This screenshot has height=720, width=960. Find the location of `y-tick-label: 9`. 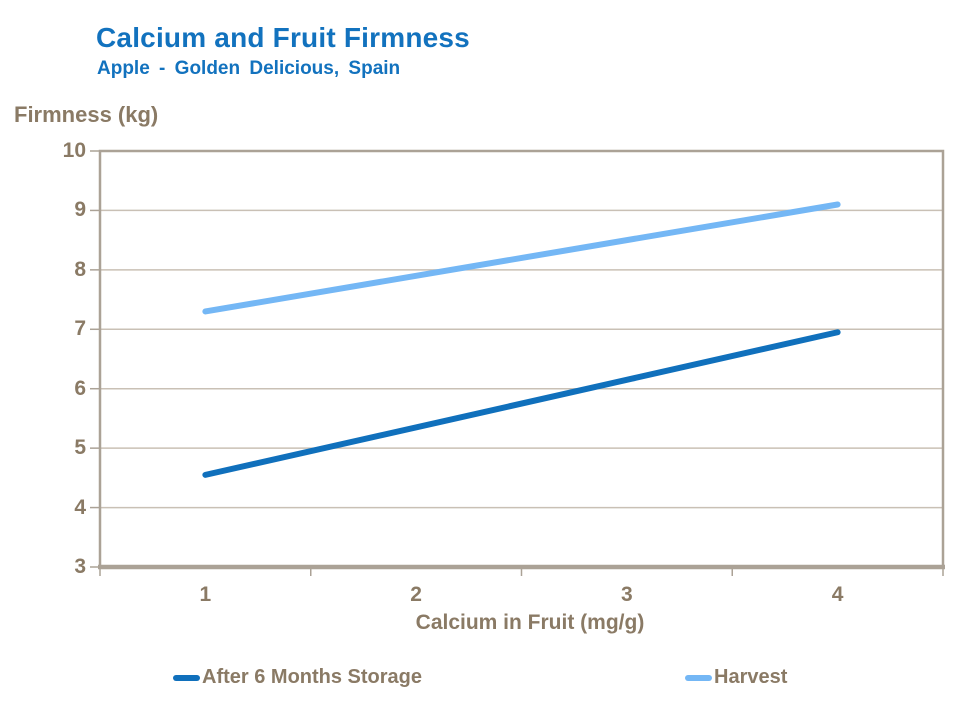

y-tick-label: 9 is located at coordinates (80, 210).